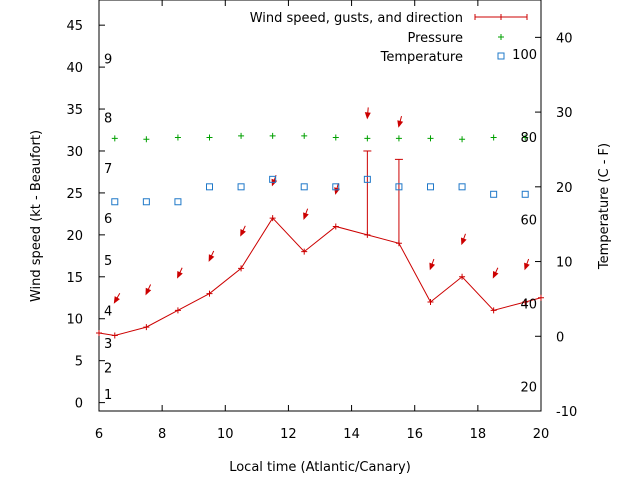 The width and height of the screenshot is (640, 480). I want to click on legend-swatch-pressure, so click(501, 37).